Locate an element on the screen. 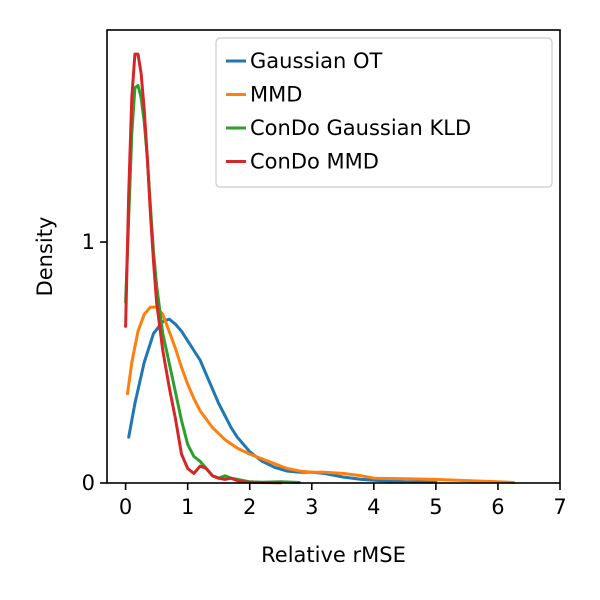 The image size is (600, 600). legend-box is located at coordinates (384, 112).